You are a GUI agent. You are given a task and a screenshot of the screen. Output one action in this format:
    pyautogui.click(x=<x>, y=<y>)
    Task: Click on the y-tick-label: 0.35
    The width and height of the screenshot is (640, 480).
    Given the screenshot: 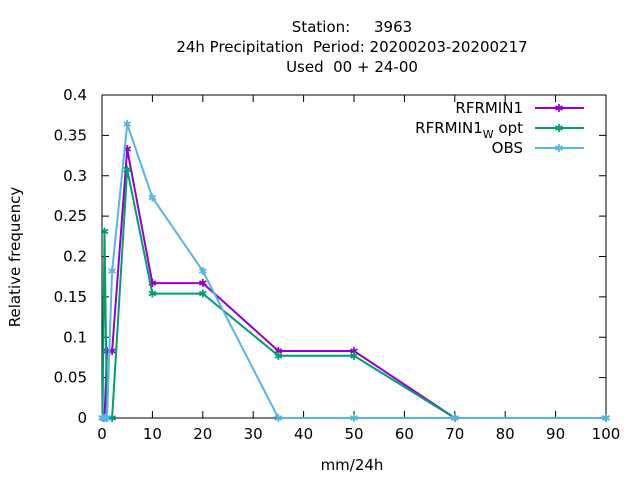 What is the action you would take?
    pyautogui.click(x=70, y=135)
    